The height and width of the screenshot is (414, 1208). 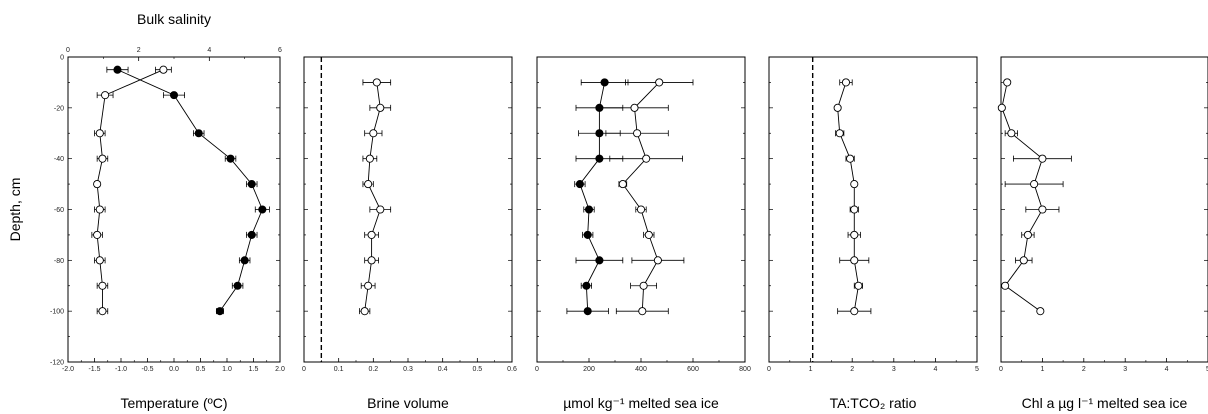 What do you see at coordinates (280, 50) in the screenshot?
I see `top-x-tick-label: 6` at bounding box center [280, 50].